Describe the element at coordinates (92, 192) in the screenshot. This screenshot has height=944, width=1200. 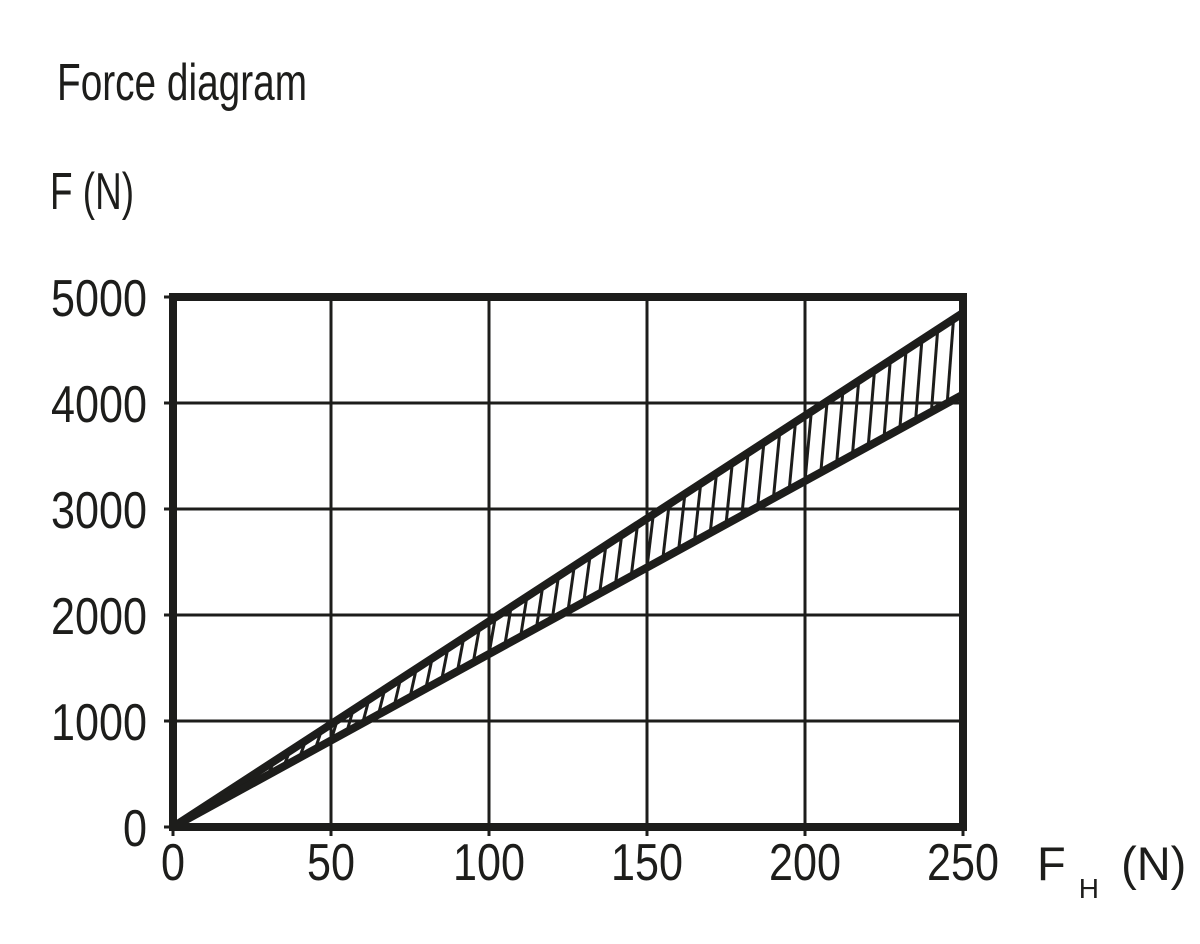
I see `y-axis-title: F (N)` at that location.